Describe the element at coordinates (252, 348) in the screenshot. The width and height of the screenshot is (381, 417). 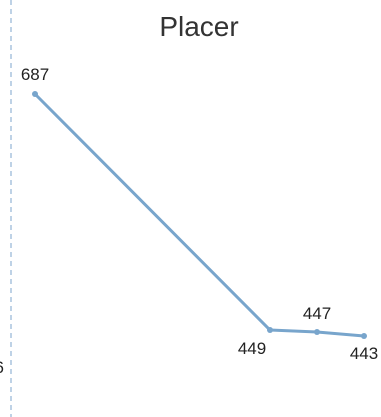
I see `data-label: 449` at that location.